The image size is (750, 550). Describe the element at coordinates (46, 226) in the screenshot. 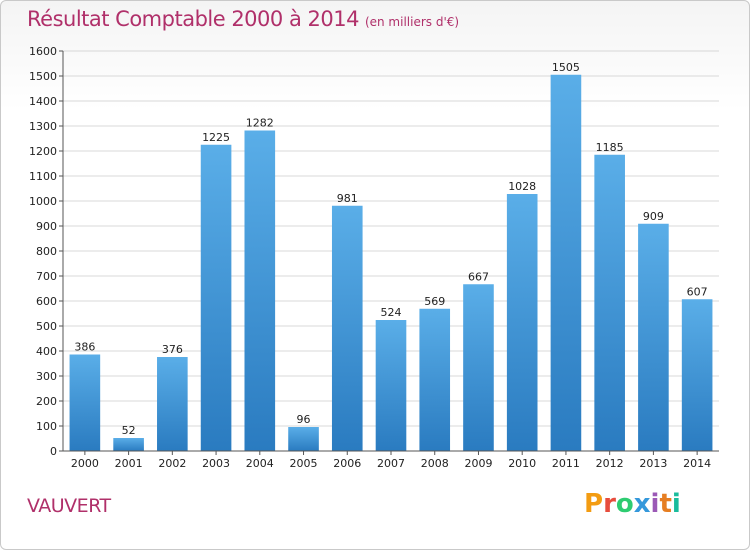

I see `y-tick-label: 900` at that location.